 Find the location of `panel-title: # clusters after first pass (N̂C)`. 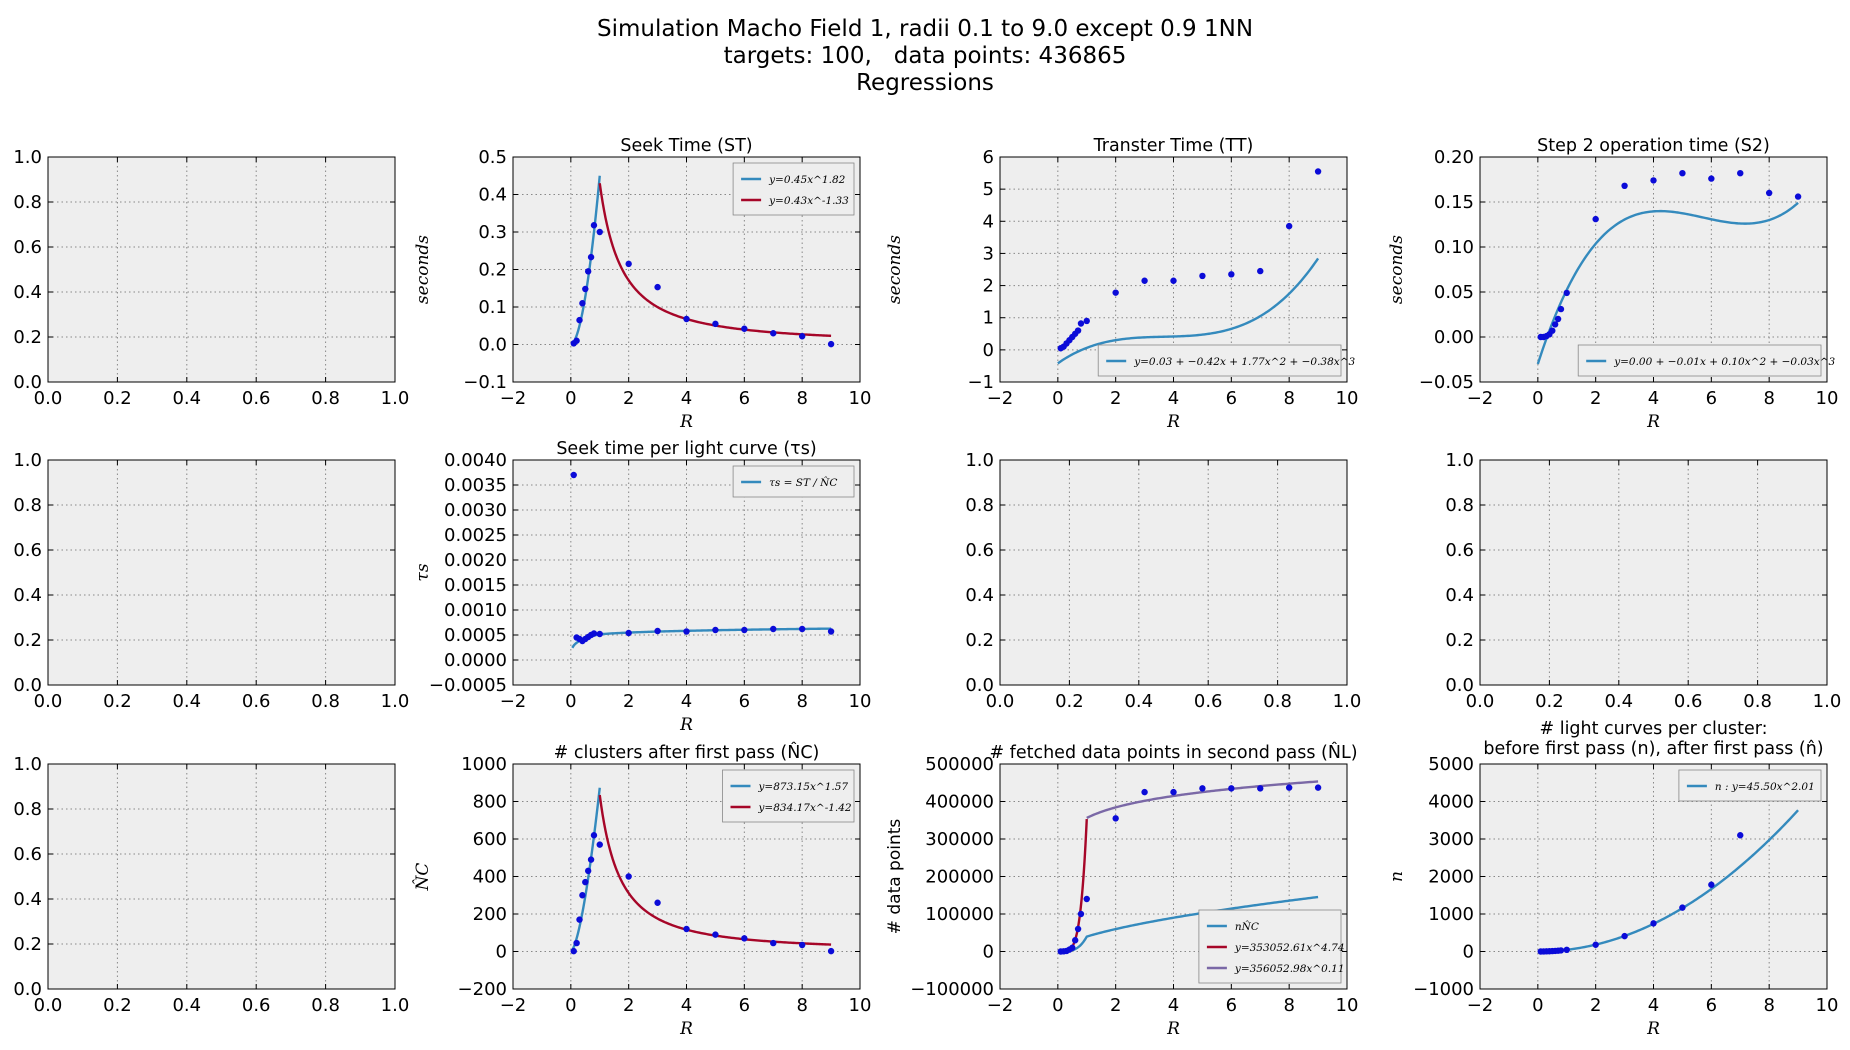

panel-title: # clusters after first pass (N̂C) is located at coordinates (687, 752).